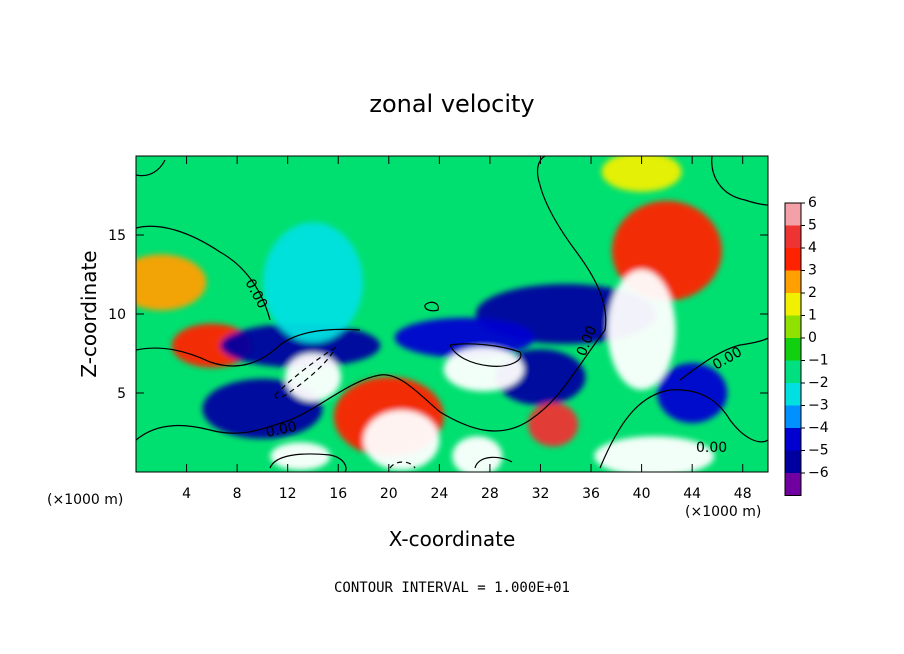  What do you see at coordinates (812, 338) in the screenshot?
I see `colorbar-label: 0` at bounding box center [812, 338].